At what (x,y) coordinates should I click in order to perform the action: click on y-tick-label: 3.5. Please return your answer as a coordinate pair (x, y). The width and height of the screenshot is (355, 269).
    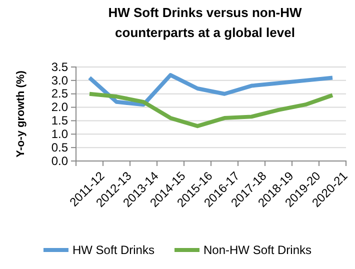
    Looking at the image, I should click on (59, 67).